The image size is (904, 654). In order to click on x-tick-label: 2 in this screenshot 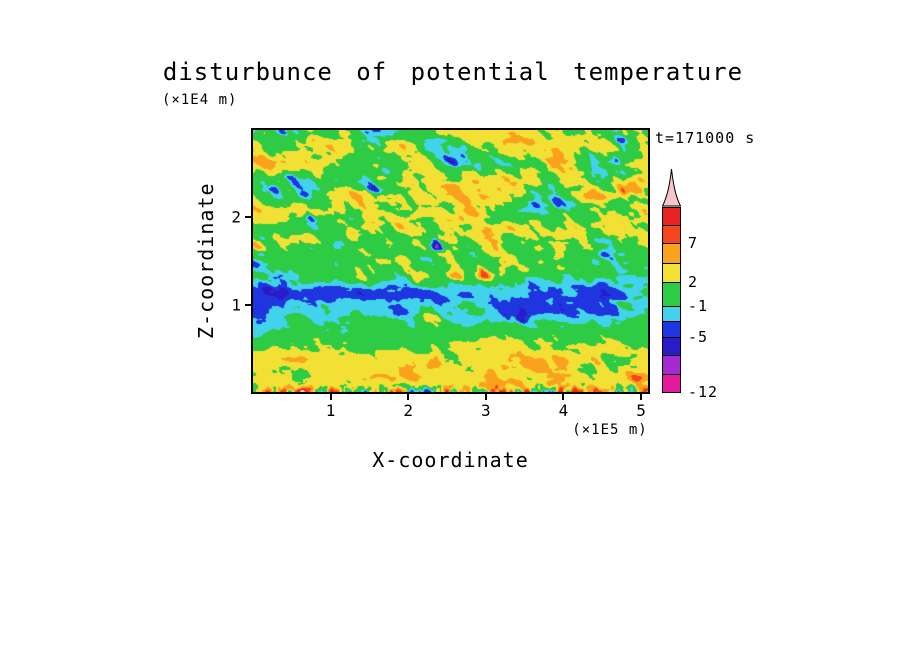, I will do `click(408, 410)`.